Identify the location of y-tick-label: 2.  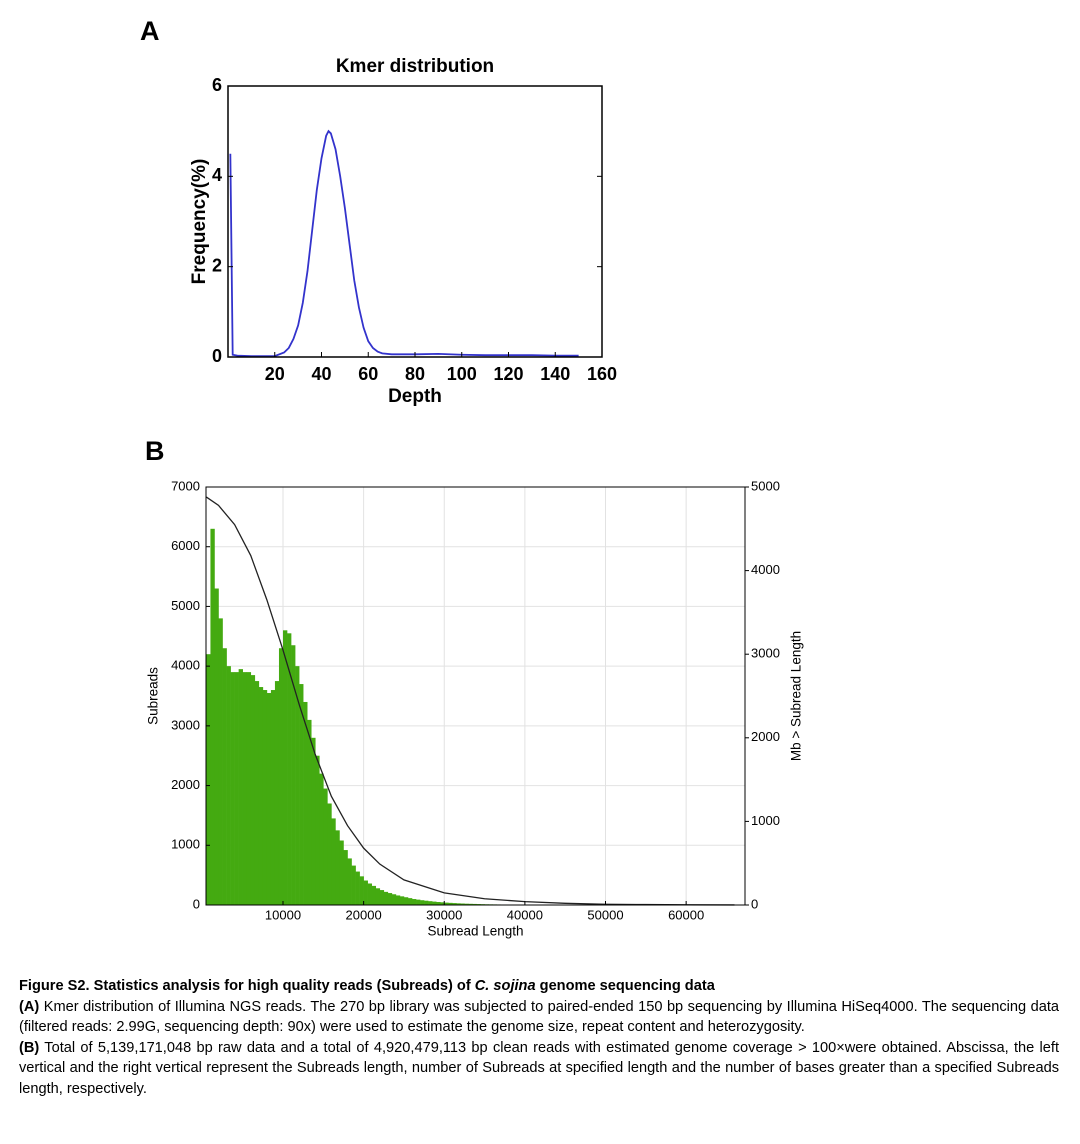
(217, 265).